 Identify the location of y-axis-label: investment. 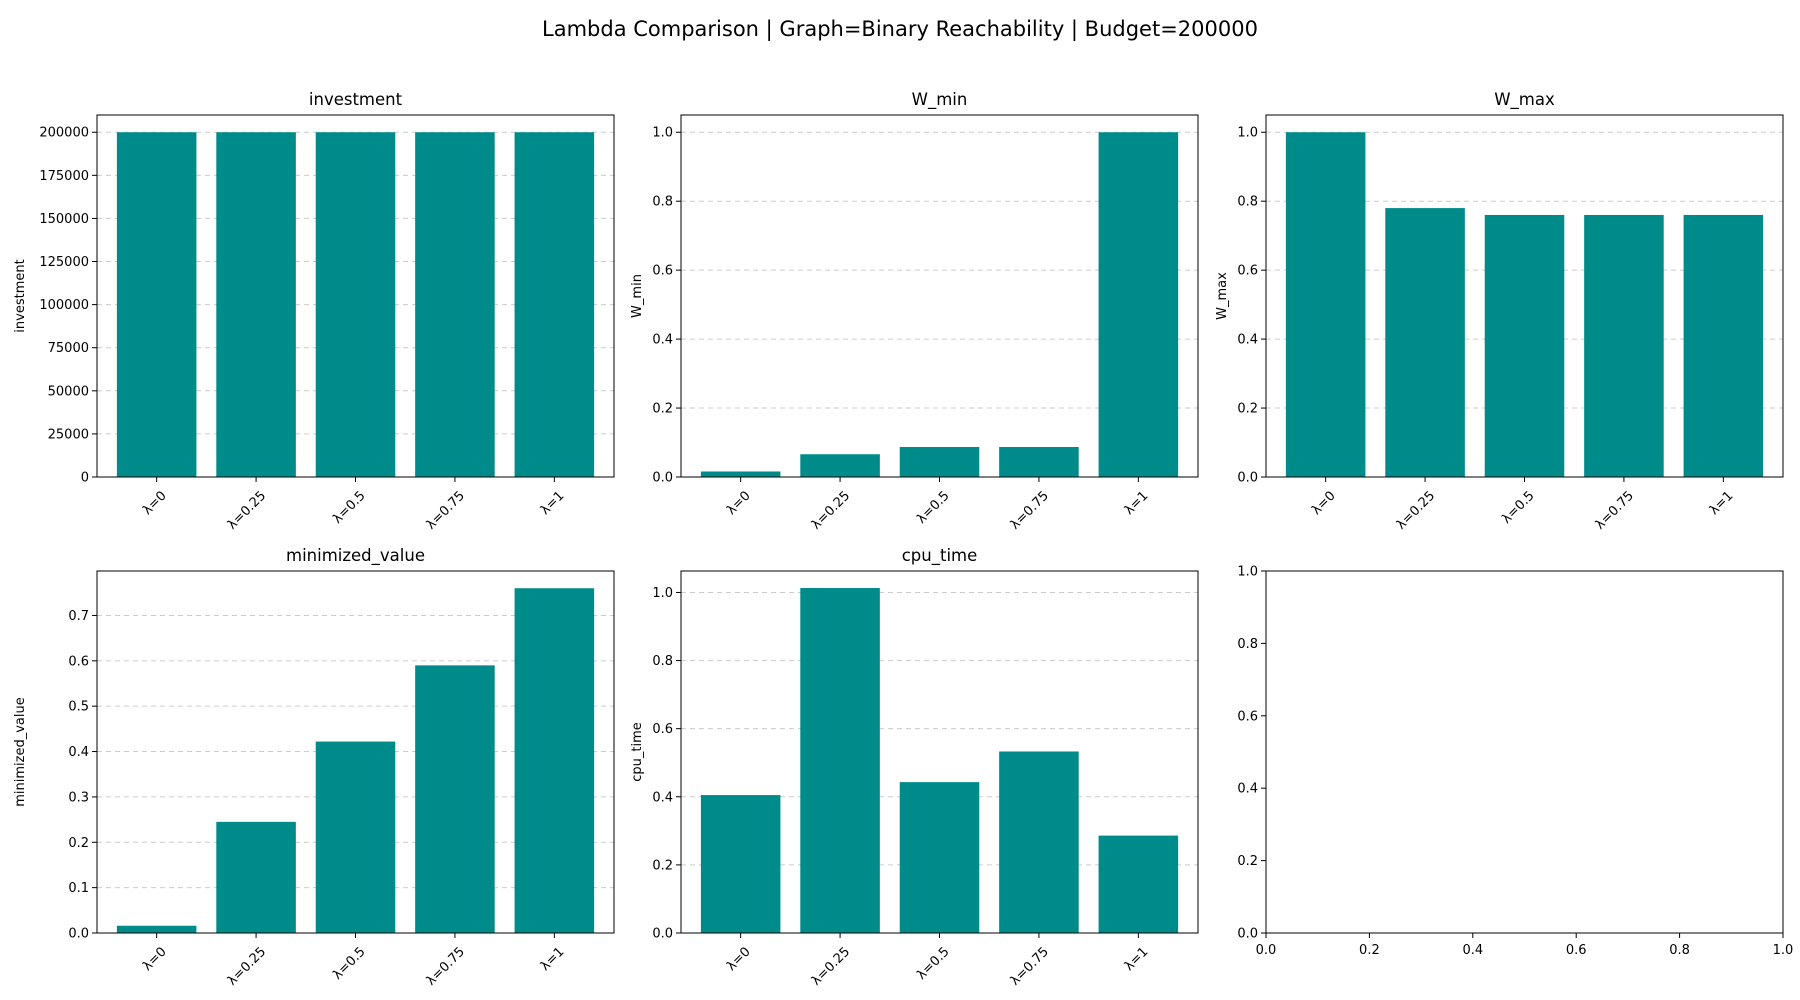
(20, 295).